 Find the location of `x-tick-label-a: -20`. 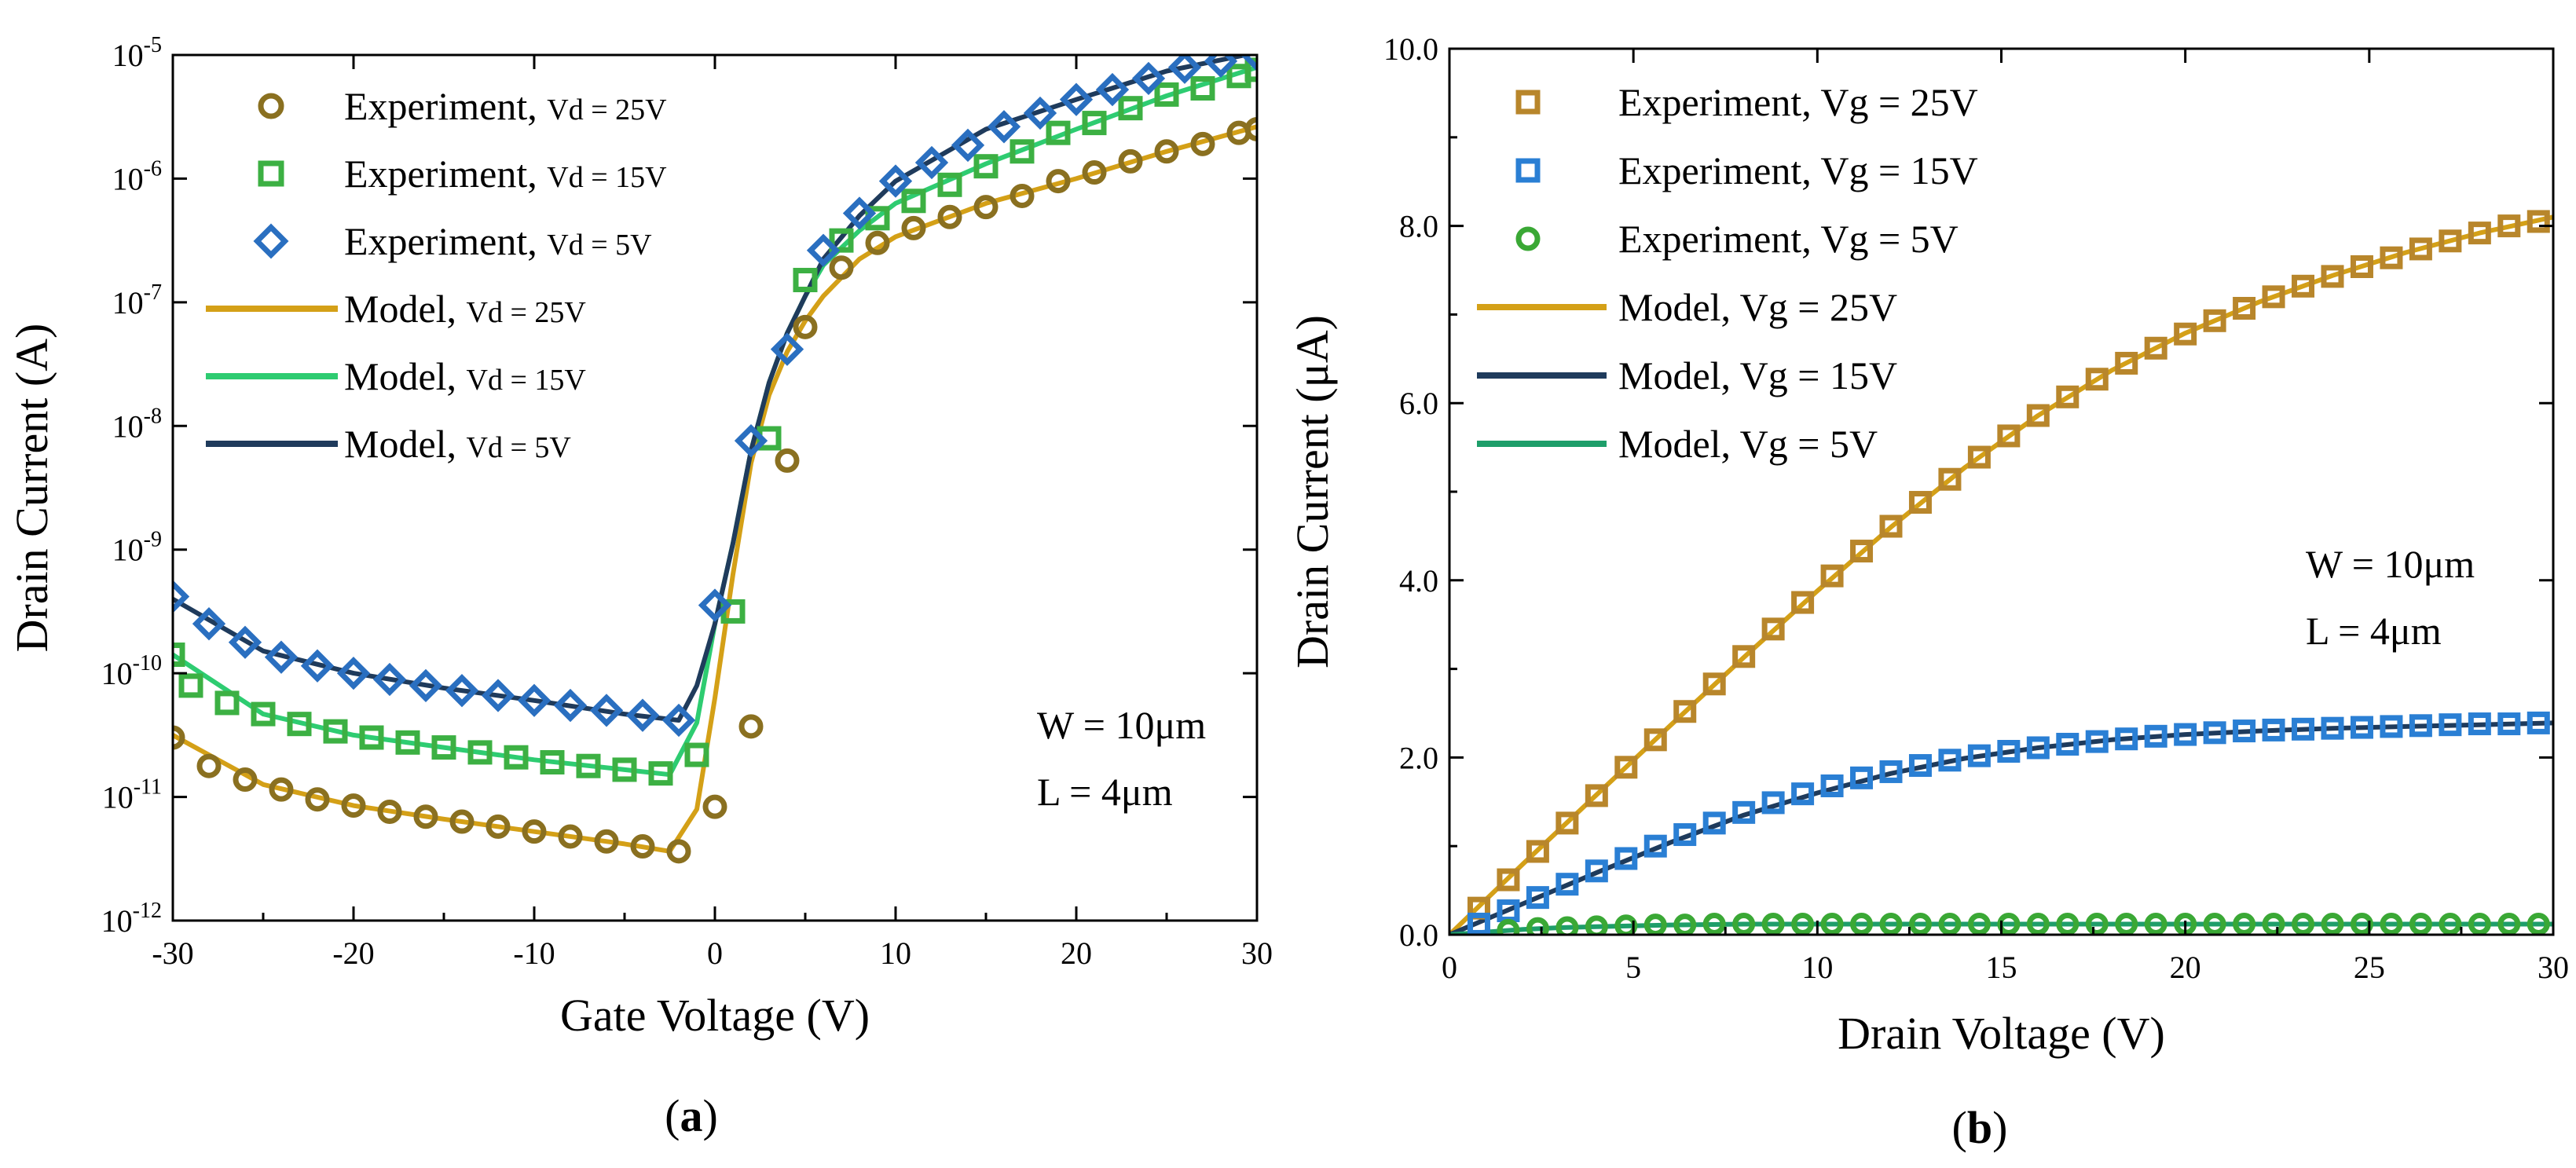

x-tick-label-a: -20 is located at coordinates (353, 953).